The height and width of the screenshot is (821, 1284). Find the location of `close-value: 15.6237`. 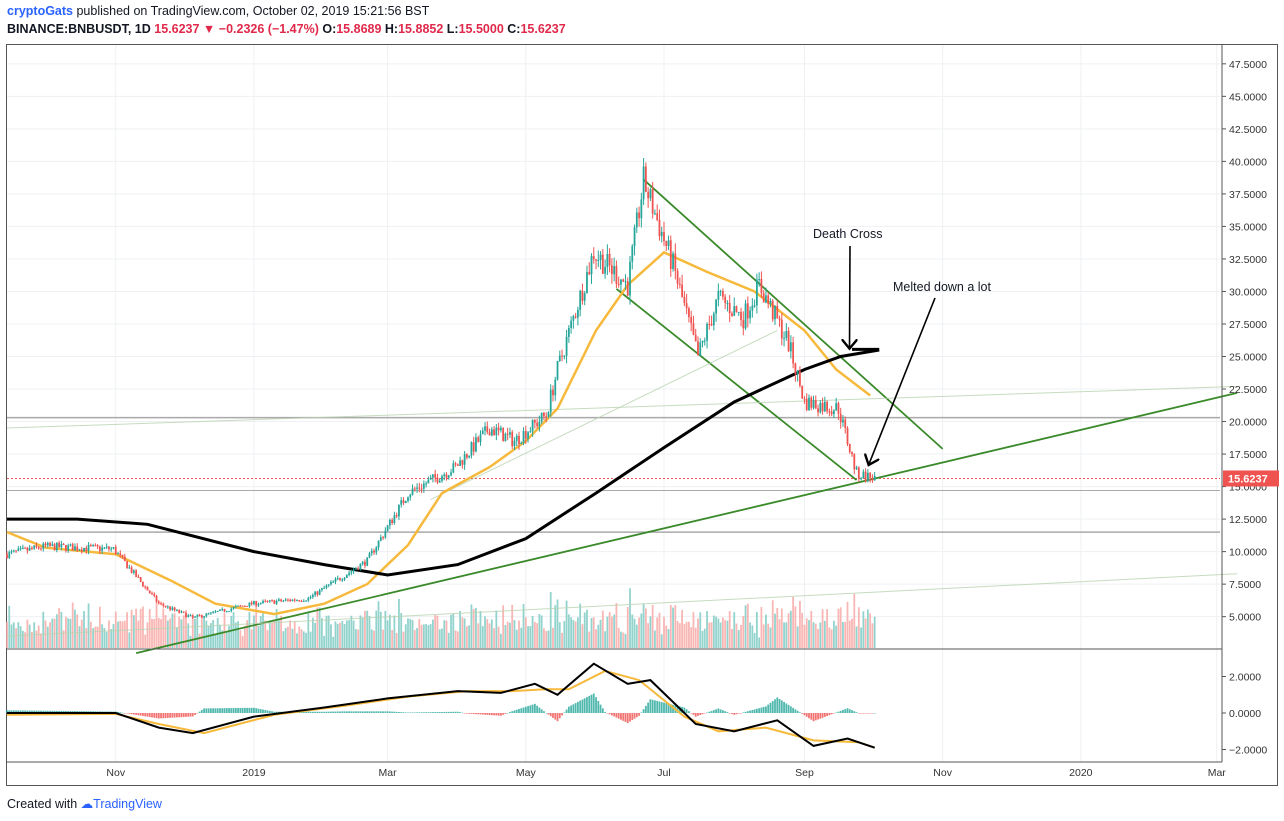

close-value: 15.6237 is located at coordinates (543, 29).